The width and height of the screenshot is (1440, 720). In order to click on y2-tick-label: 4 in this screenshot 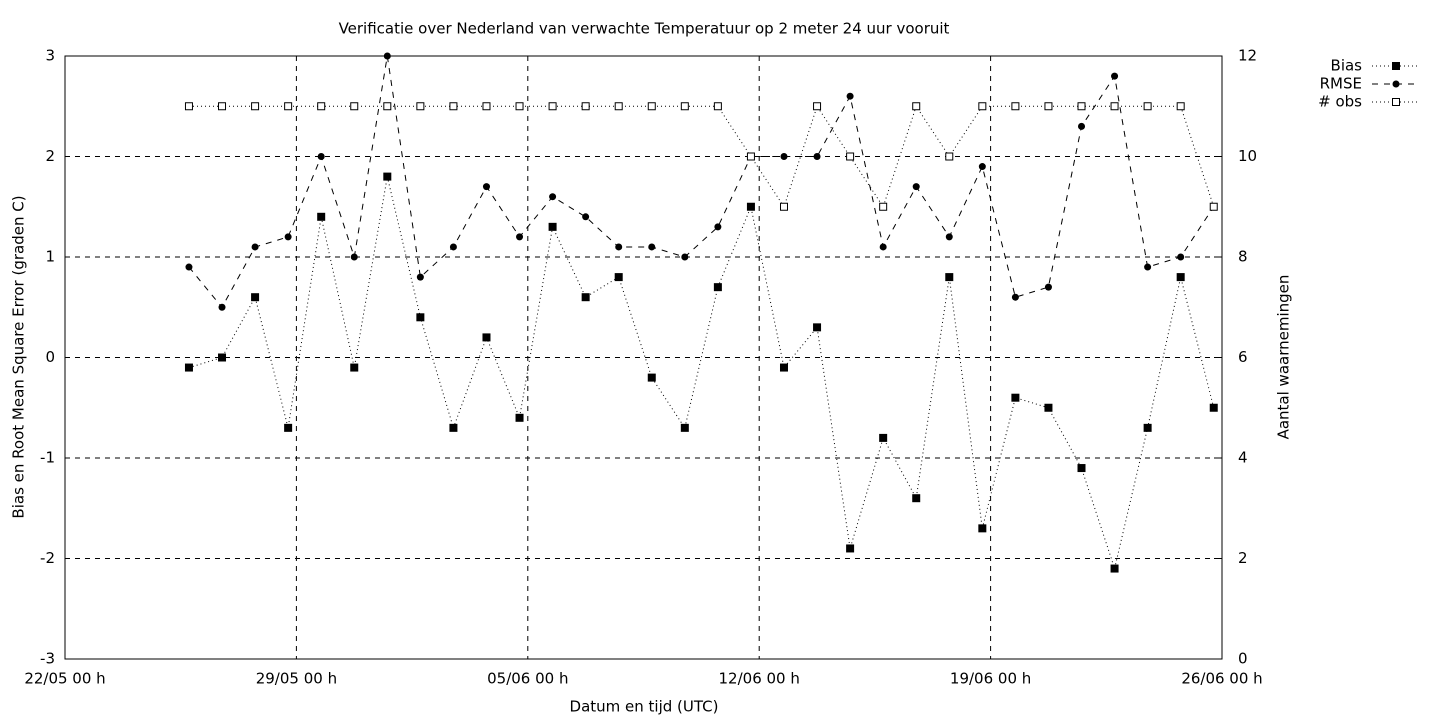, I will do `click(1243, 458)`.